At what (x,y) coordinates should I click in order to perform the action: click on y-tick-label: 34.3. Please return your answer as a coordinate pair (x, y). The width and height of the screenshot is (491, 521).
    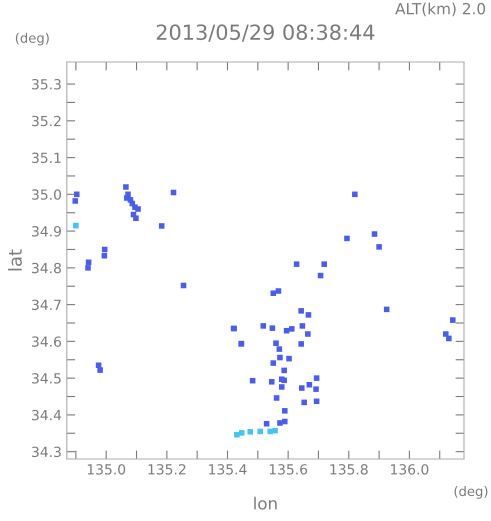
    Looking at the image, I should click on (46, 452).